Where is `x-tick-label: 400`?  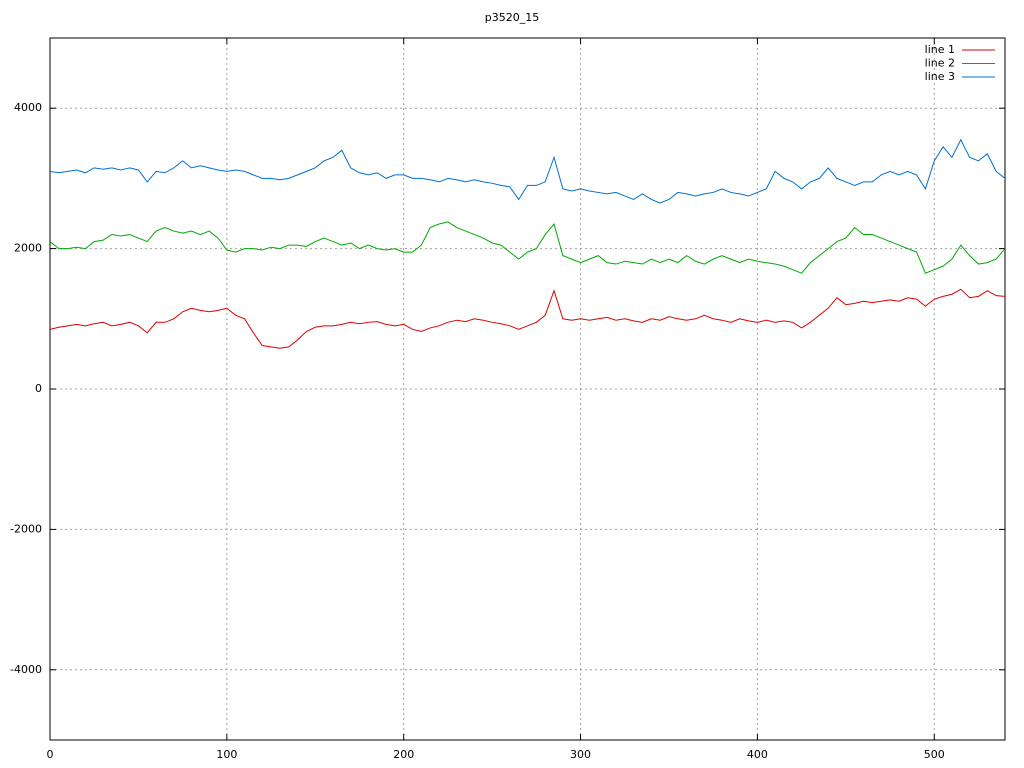 x-tick-label: 400 is located at coordinates (757, 754).